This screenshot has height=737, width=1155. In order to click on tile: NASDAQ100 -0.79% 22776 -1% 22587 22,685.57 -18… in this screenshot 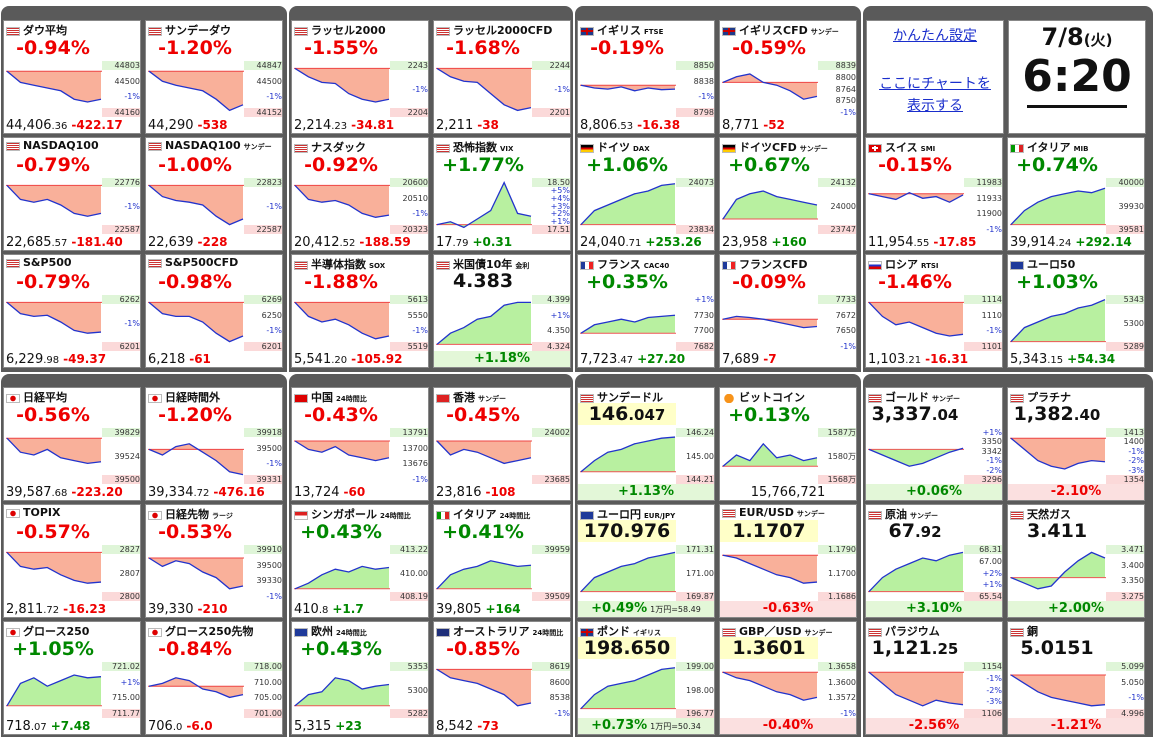, I will do `click(72, 194)`.